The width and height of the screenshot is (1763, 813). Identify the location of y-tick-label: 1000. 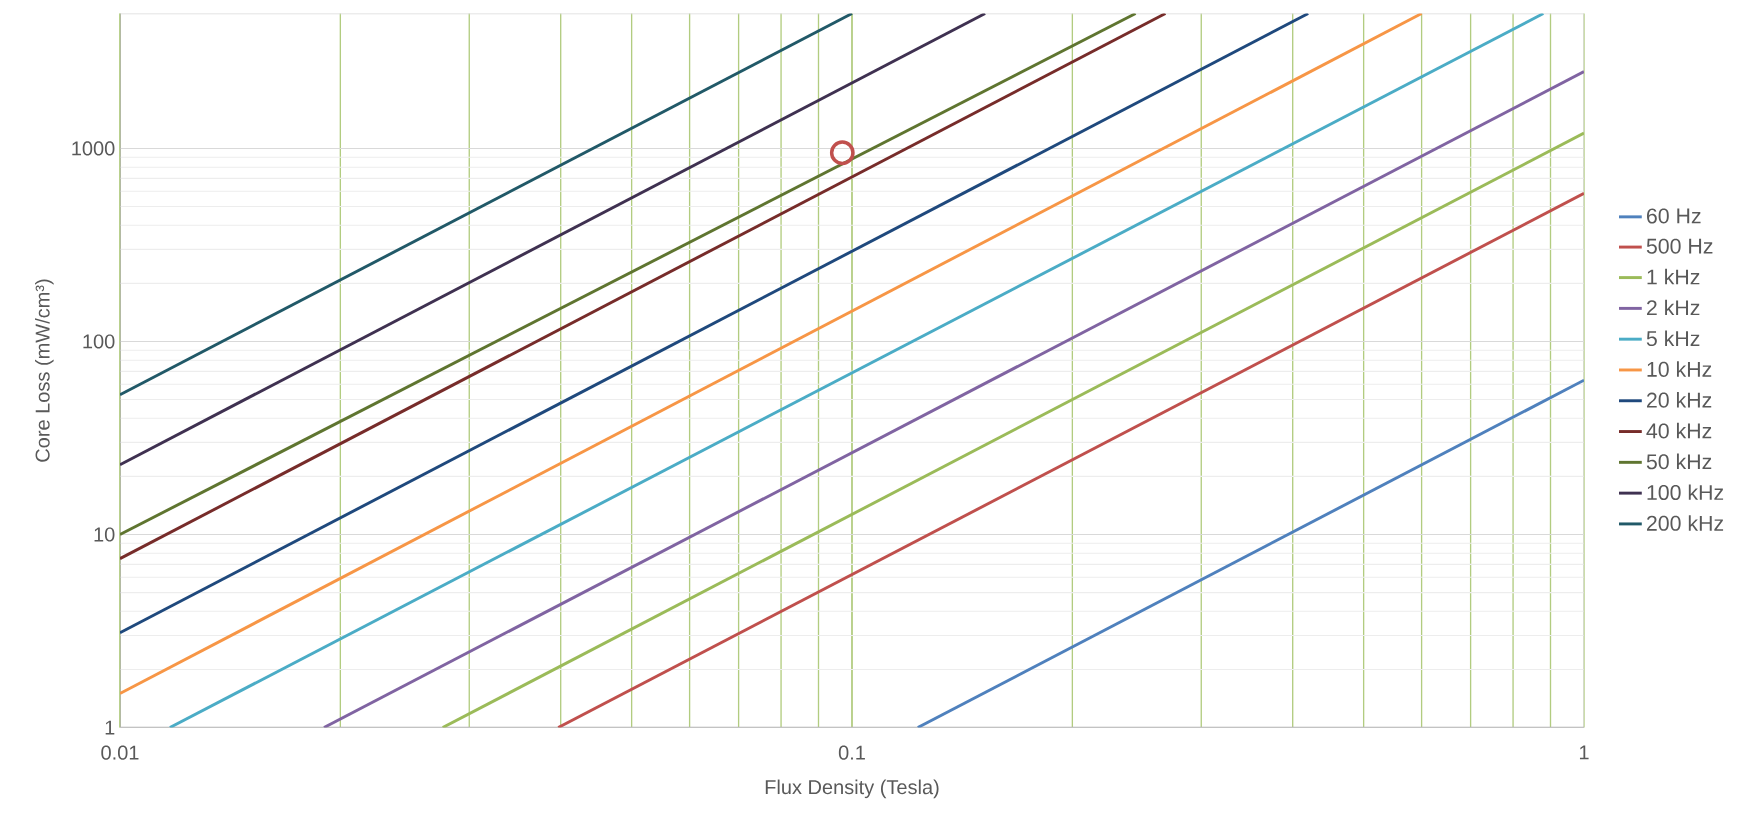
(93, 148).